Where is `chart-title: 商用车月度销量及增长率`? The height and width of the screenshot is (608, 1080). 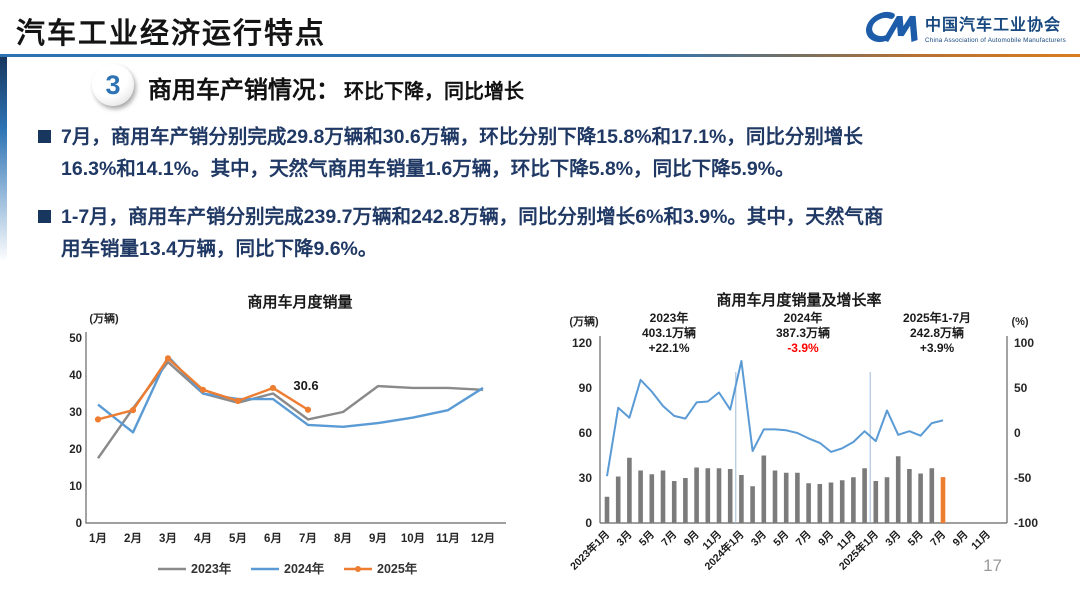
chart-title: 商用车月度销量及增长率 is located at coordinates (798, 300).